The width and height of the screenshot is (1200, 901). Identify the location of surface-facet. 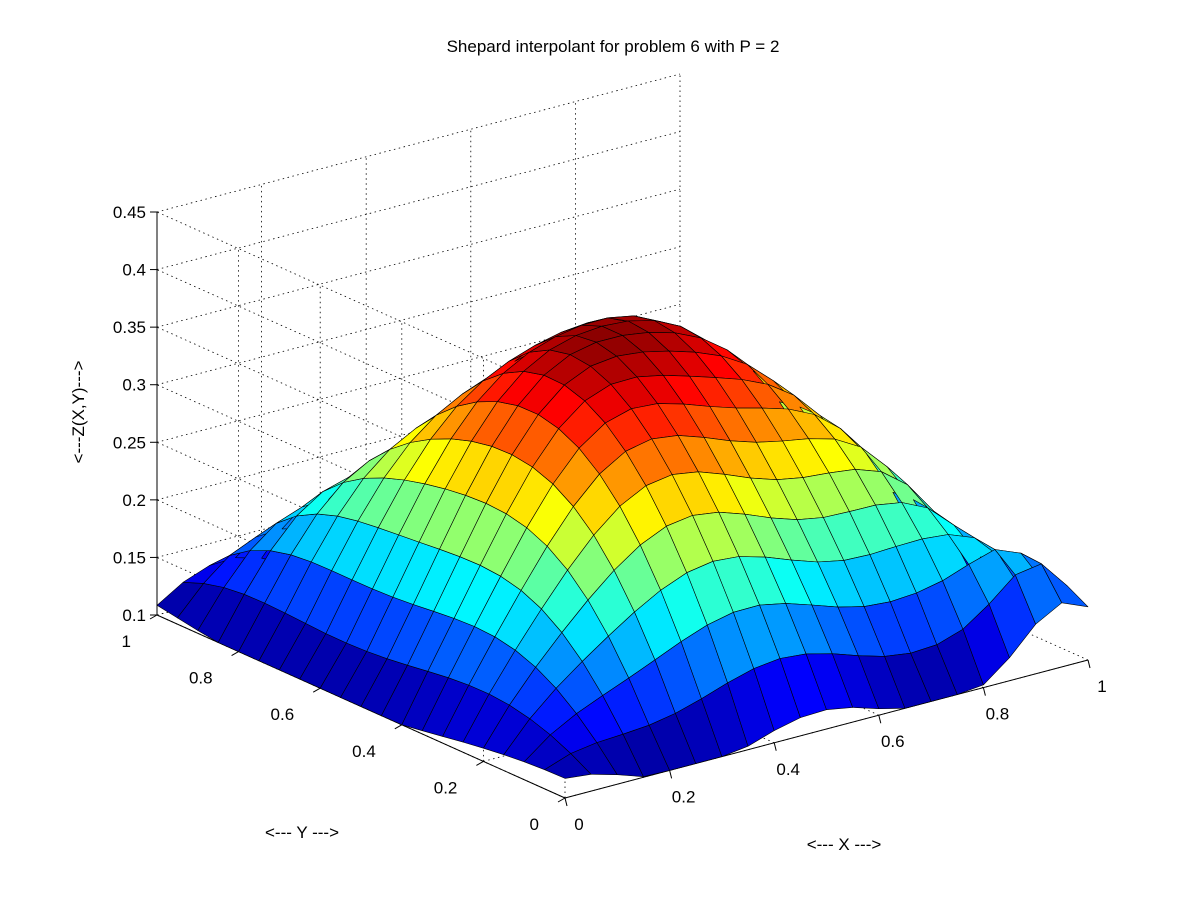
(1065, 585).